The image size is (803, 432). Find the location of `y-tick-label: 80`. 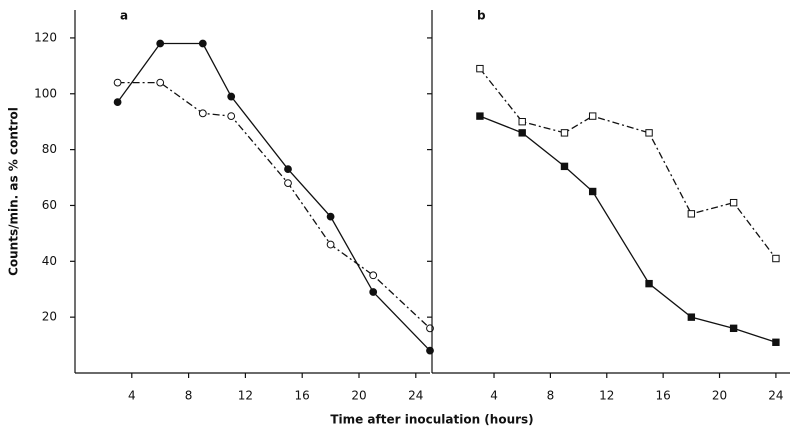

y-tick-label: 80 is located at coordinates (49, 149).